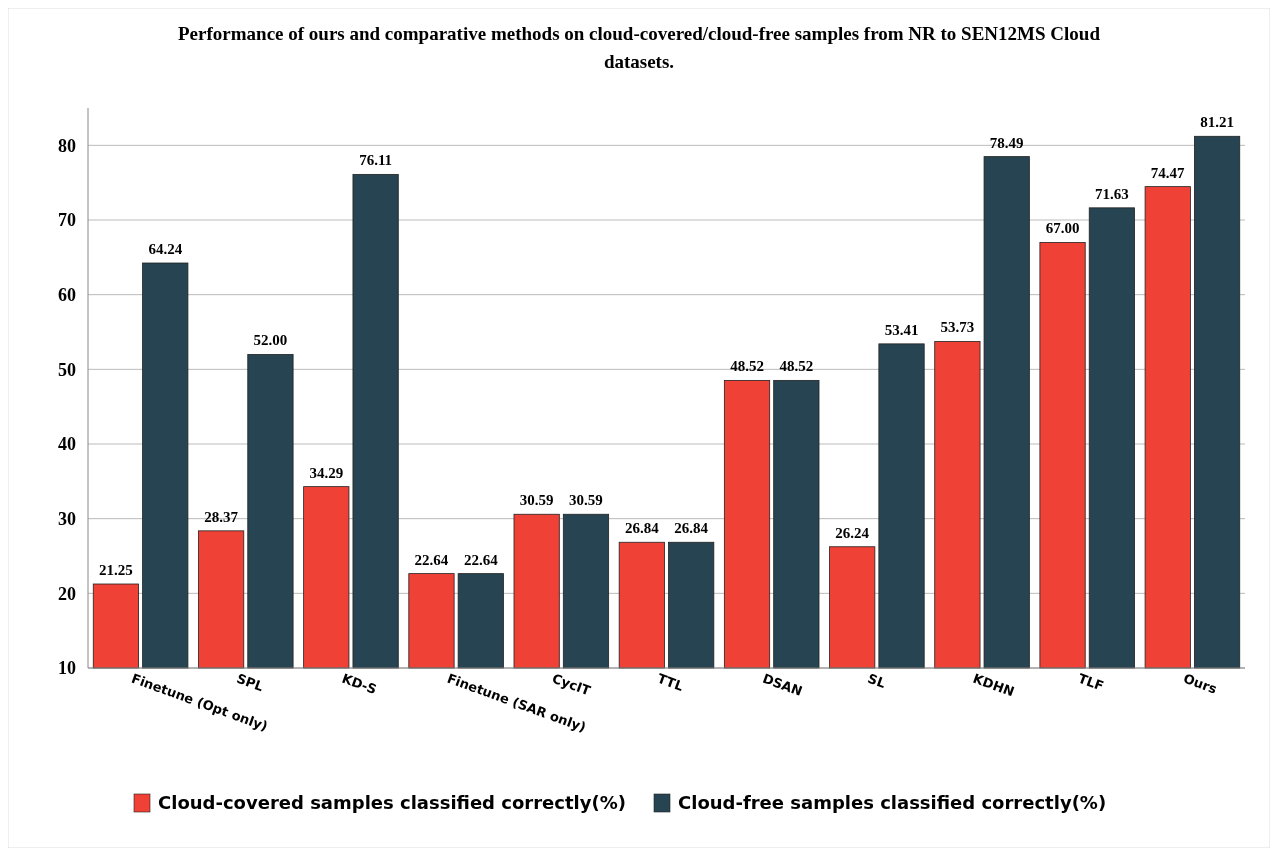 This screenshot has height=857, width=1278. Describe the element at coordinates (1006, 142) in the screenshot. I see `data-label: 78.49` at that location.